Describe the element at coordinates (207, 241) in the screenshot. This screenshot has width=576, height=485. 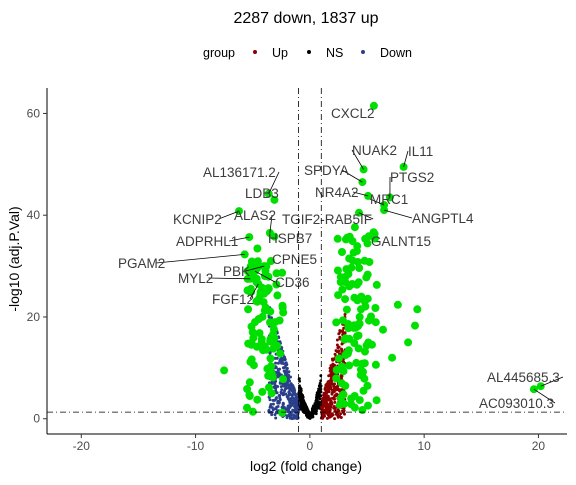
I see `gene-label: ADPRHL1` at that location.